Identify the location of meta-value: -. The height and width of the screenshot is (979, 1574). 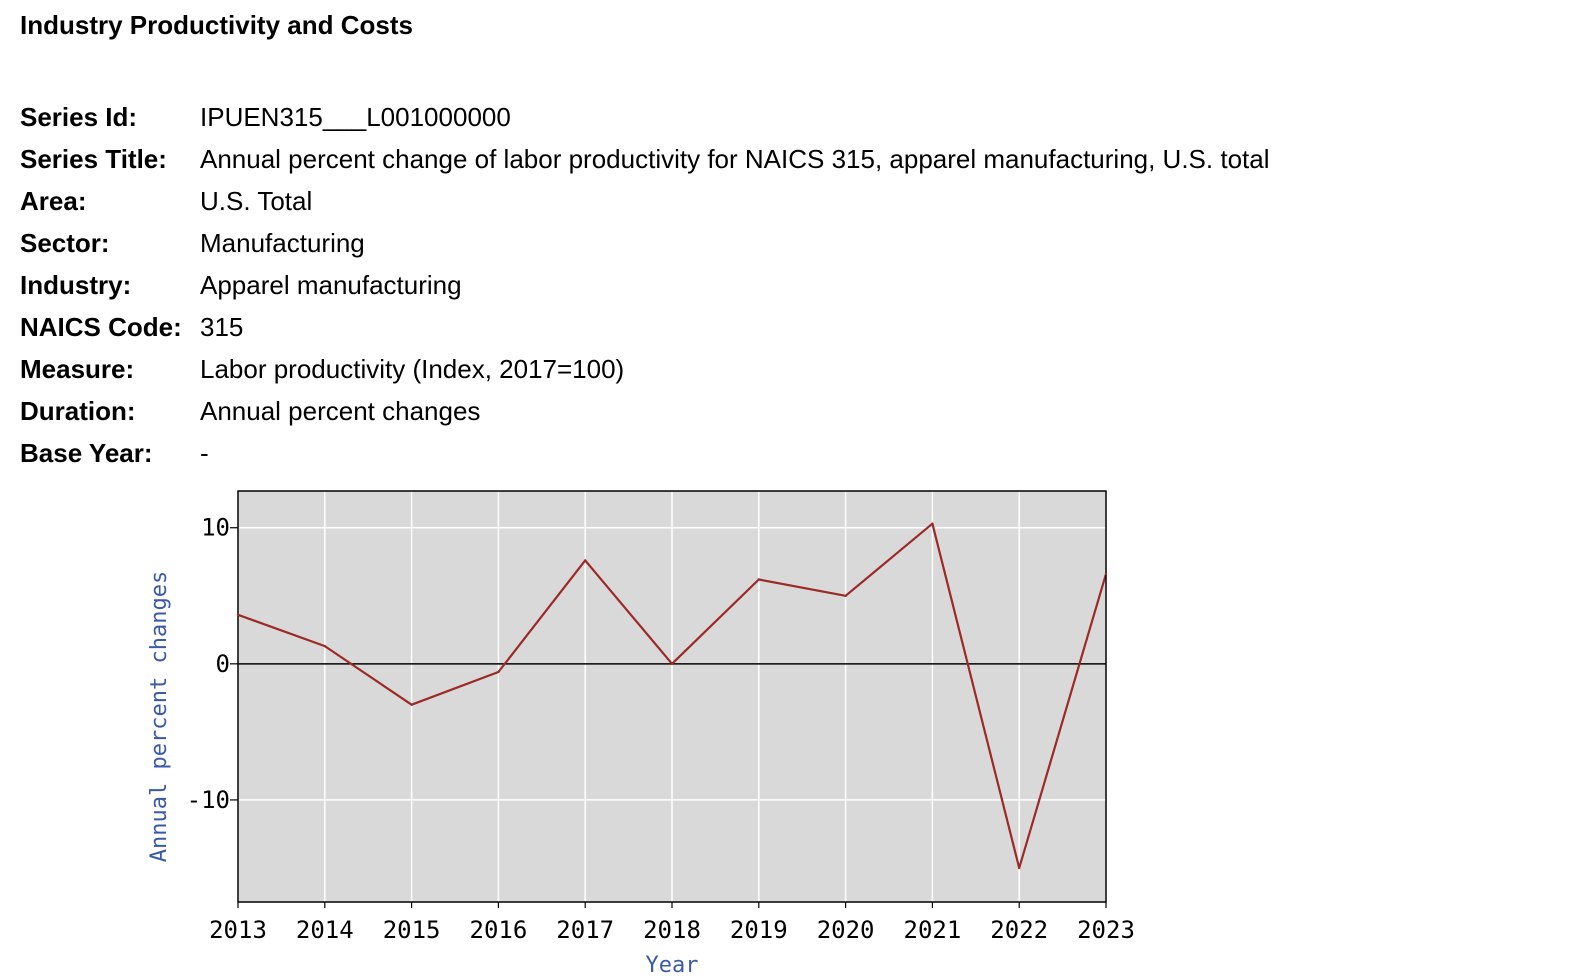
(204, 452).